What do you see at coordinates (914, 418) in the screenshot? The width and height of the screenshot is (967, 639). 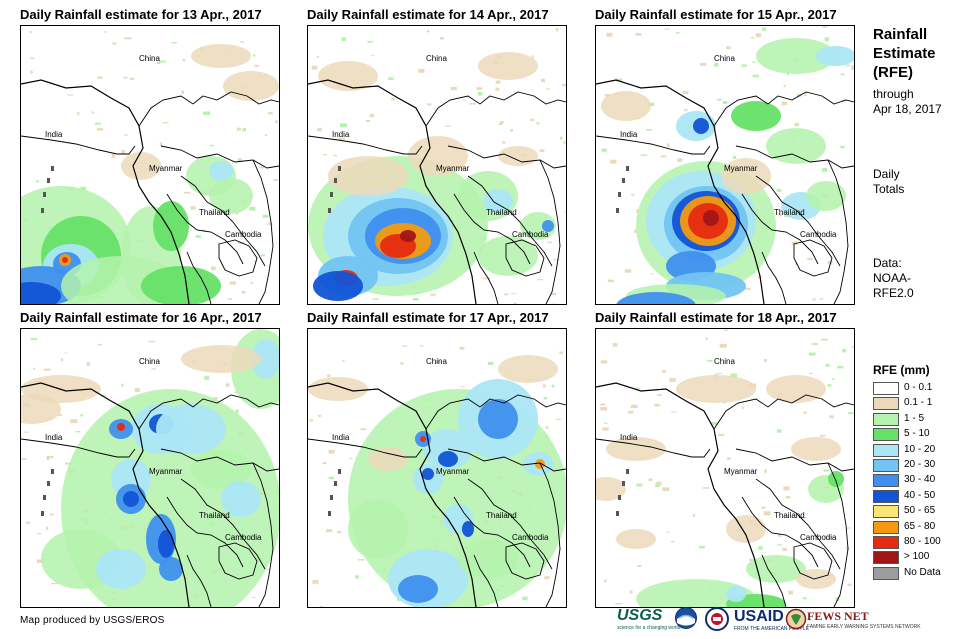 I see `legend-label: 1 - 5` at bounding box center [914, 418].